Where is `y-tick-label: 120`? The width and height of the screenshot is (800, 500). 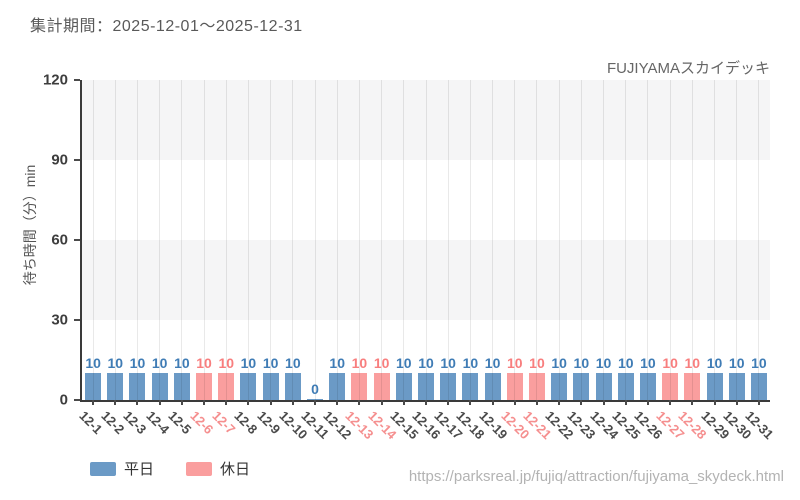 y-tick-label: 120 is located at coordinates (55, 80).